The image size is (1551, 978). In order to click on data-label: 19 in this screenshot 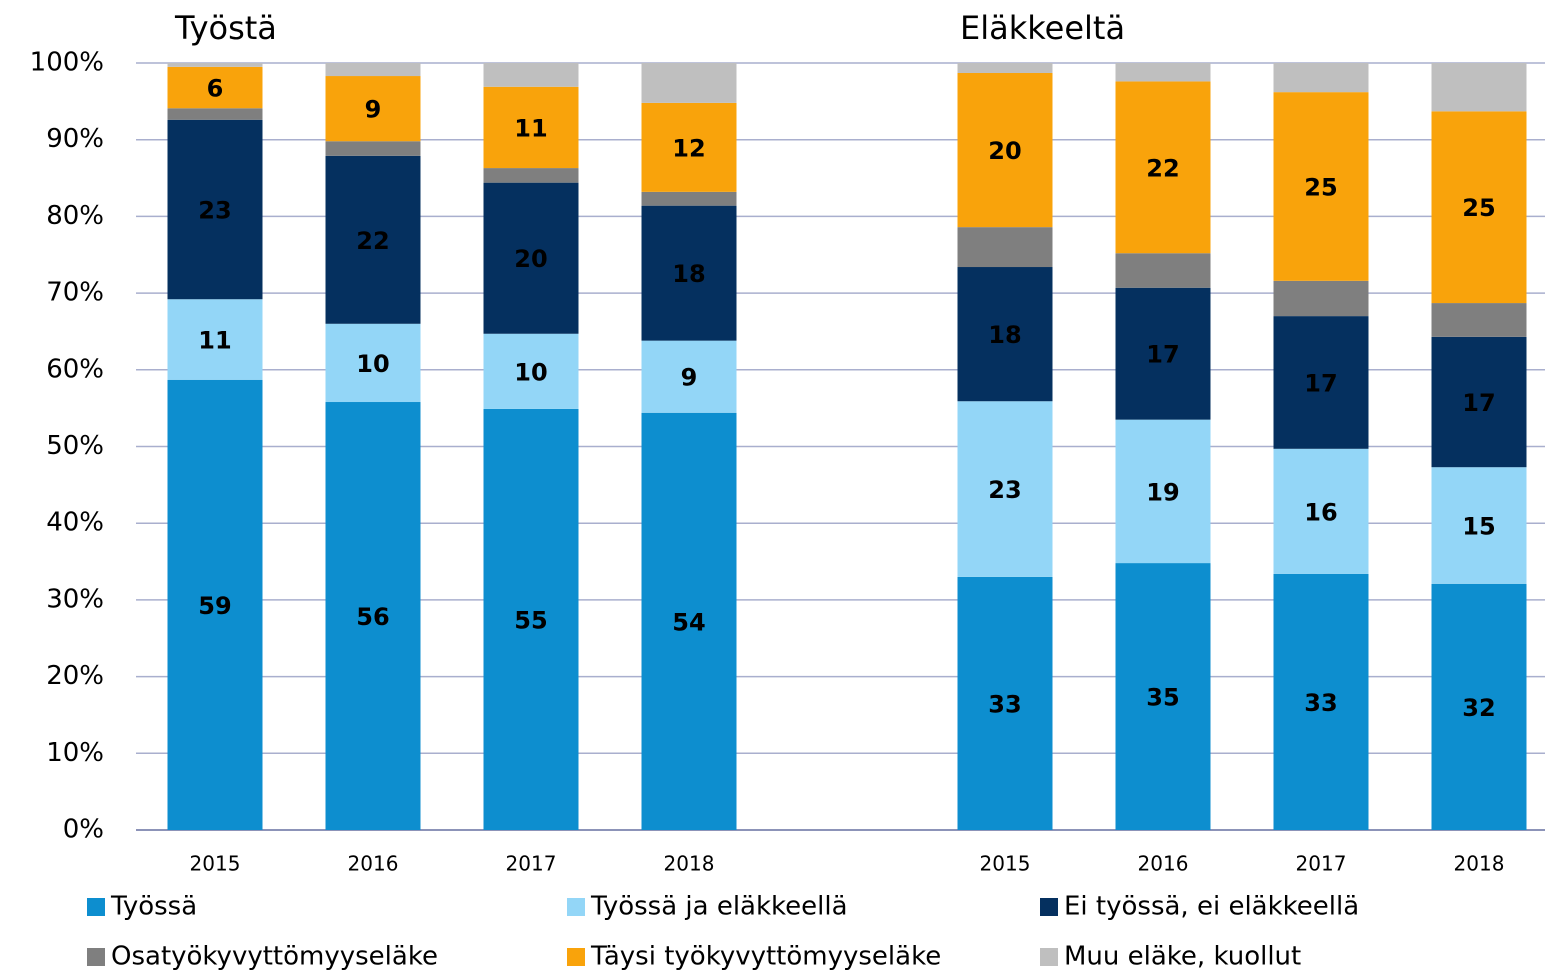, I will do `click(1162, 492)`.